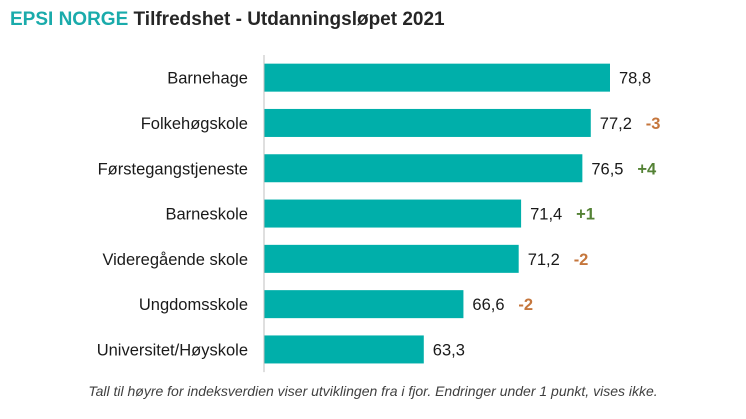 Image resolution: width=746 pixels, height=419 pixels. I want to click on title-brand: EPSI NORGE, so click(69, 19).